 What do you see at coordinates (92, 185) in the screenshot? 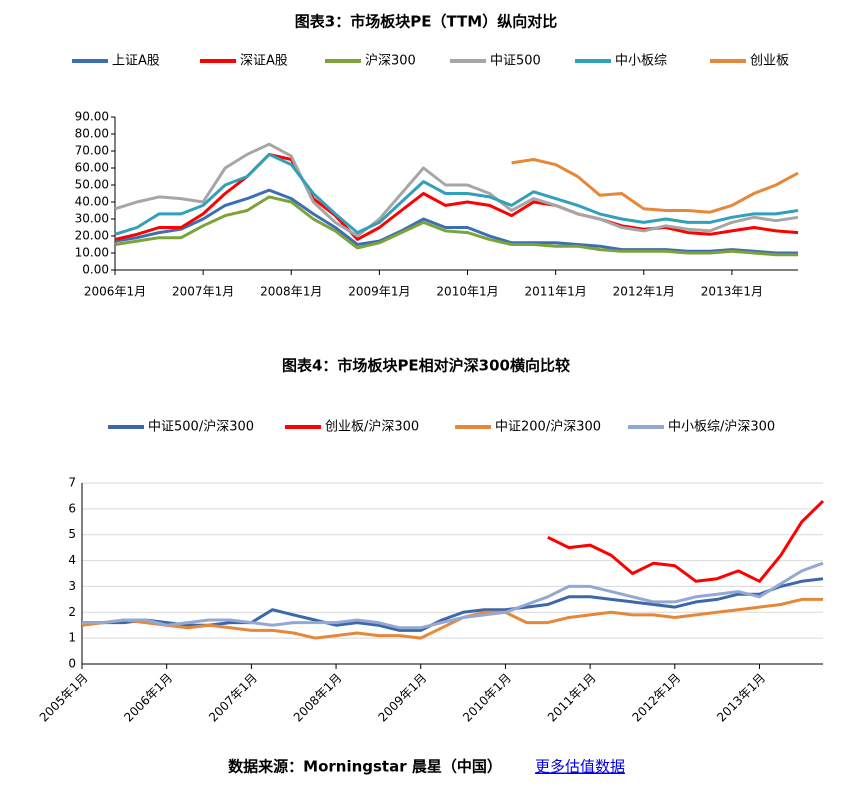
I see `y-tick-label: 50.00` at bounding box center [92, 185].